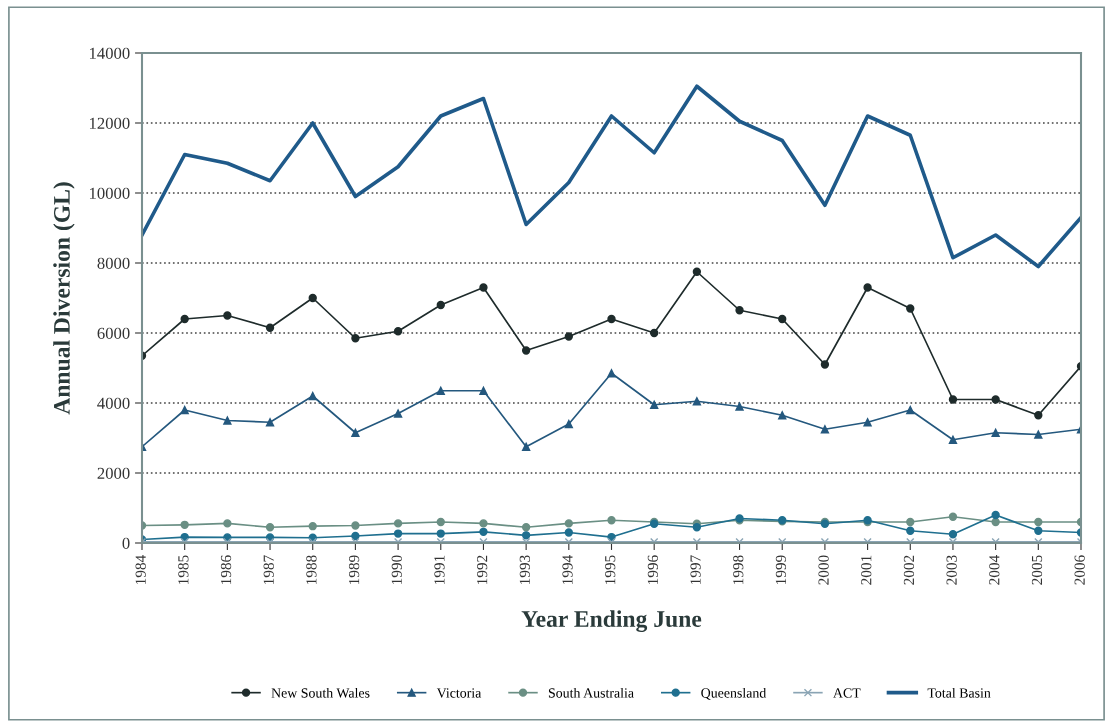  What do you see at coordinates (109, 123) in the screenshot?
I see `y-tick-label: 12000` at bounding box center [109, 123].